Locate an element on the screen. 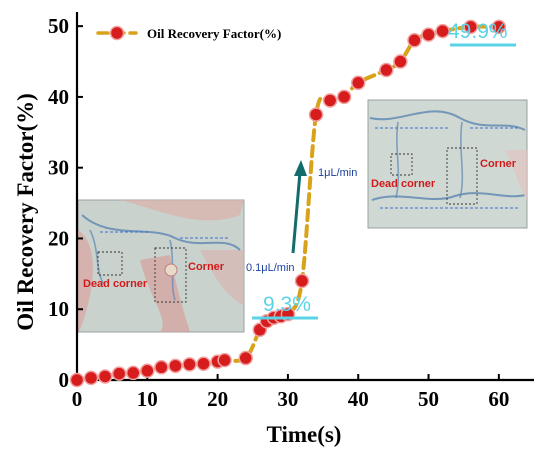 The height and width of the screenshot is (452, 550). y-tick-label: 30 is located at coordinates (58, 168).